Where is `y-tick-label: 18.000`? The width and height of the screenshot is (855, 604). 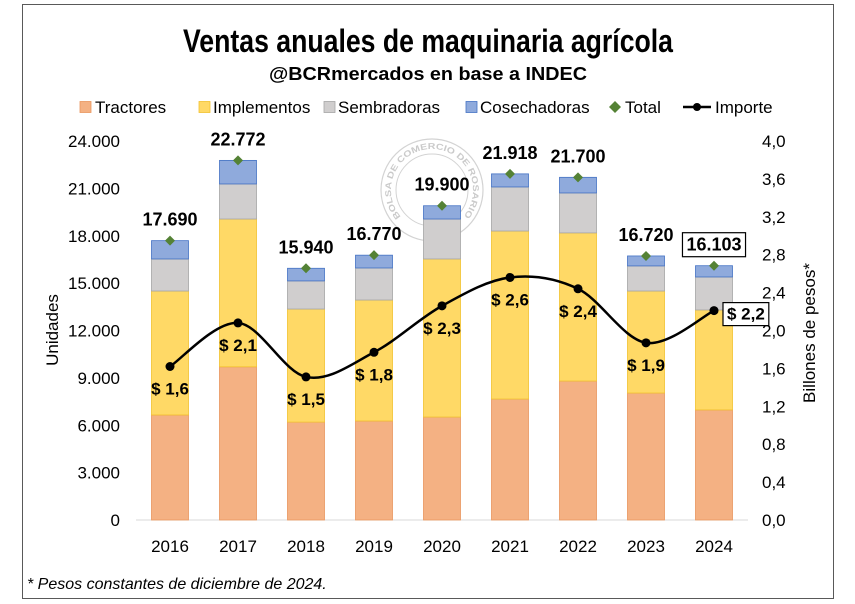 y-tick-label: 18.000 is located at coordinates (94, 236).